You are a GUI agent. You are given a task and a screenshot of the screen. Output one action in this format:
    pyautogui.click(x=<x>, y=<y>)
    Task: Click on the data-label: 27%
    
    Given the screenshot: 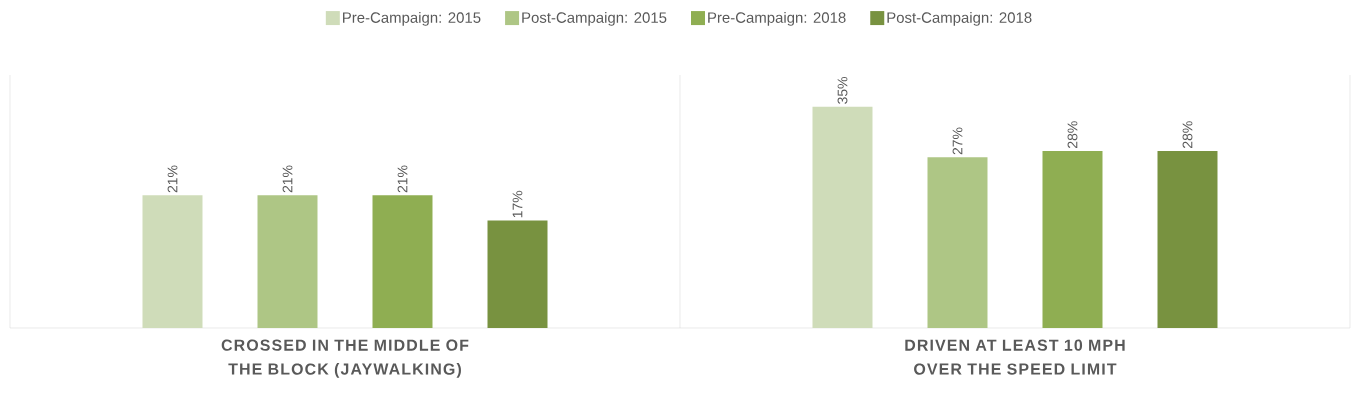 What is the action you would take?
    pyautogui.click(x=957, y=141)
    